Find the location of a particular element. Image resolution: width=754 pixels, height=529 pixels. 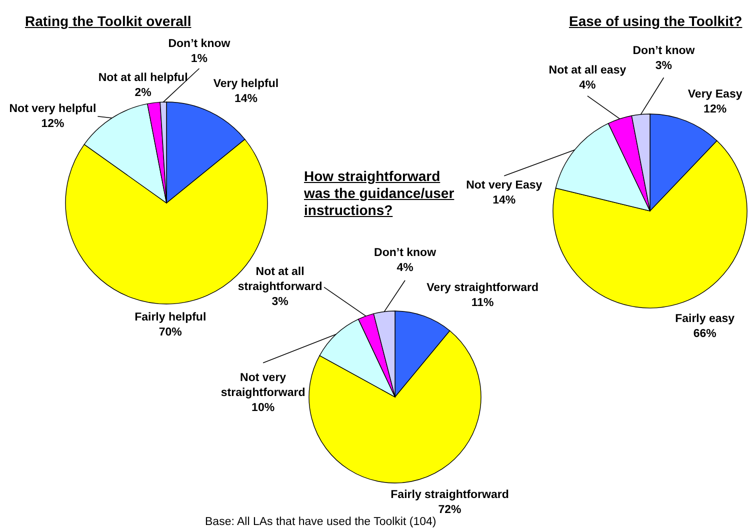

data-label: 1% is located at coordinates (199, 58).